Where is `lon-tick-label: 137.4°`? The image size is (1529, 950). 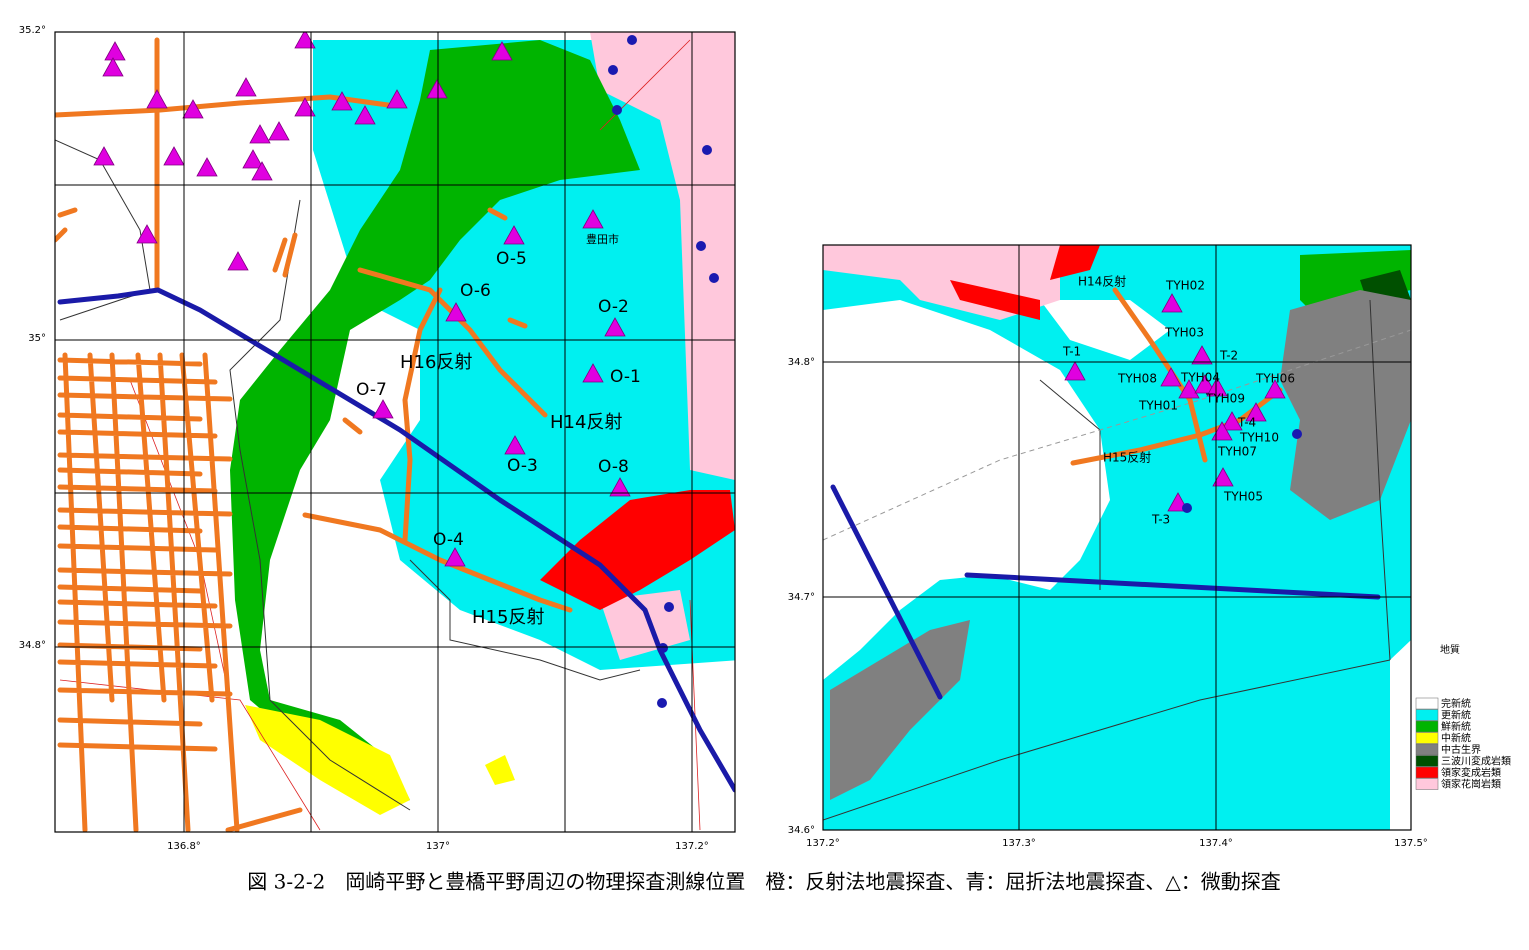 lon-tick-label: 137.4° is located at coordinates (1216, 843).